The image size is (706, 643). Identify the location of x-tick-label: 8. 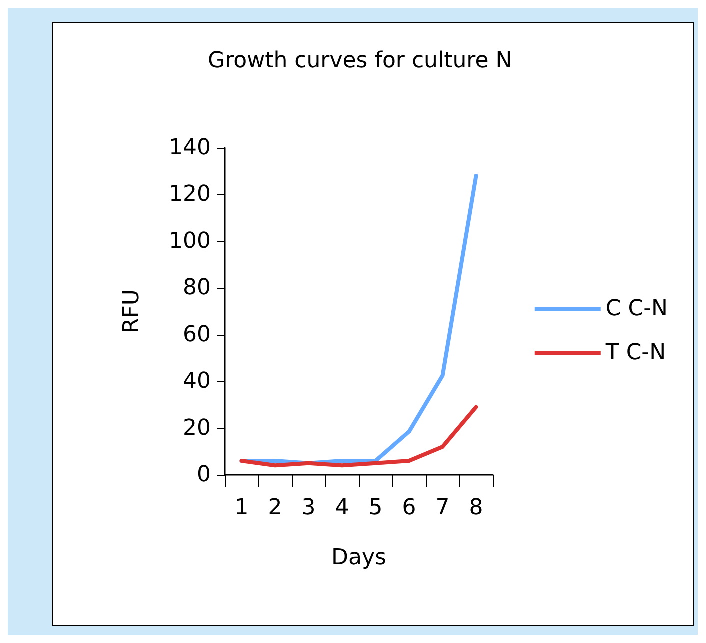
(476, 508).